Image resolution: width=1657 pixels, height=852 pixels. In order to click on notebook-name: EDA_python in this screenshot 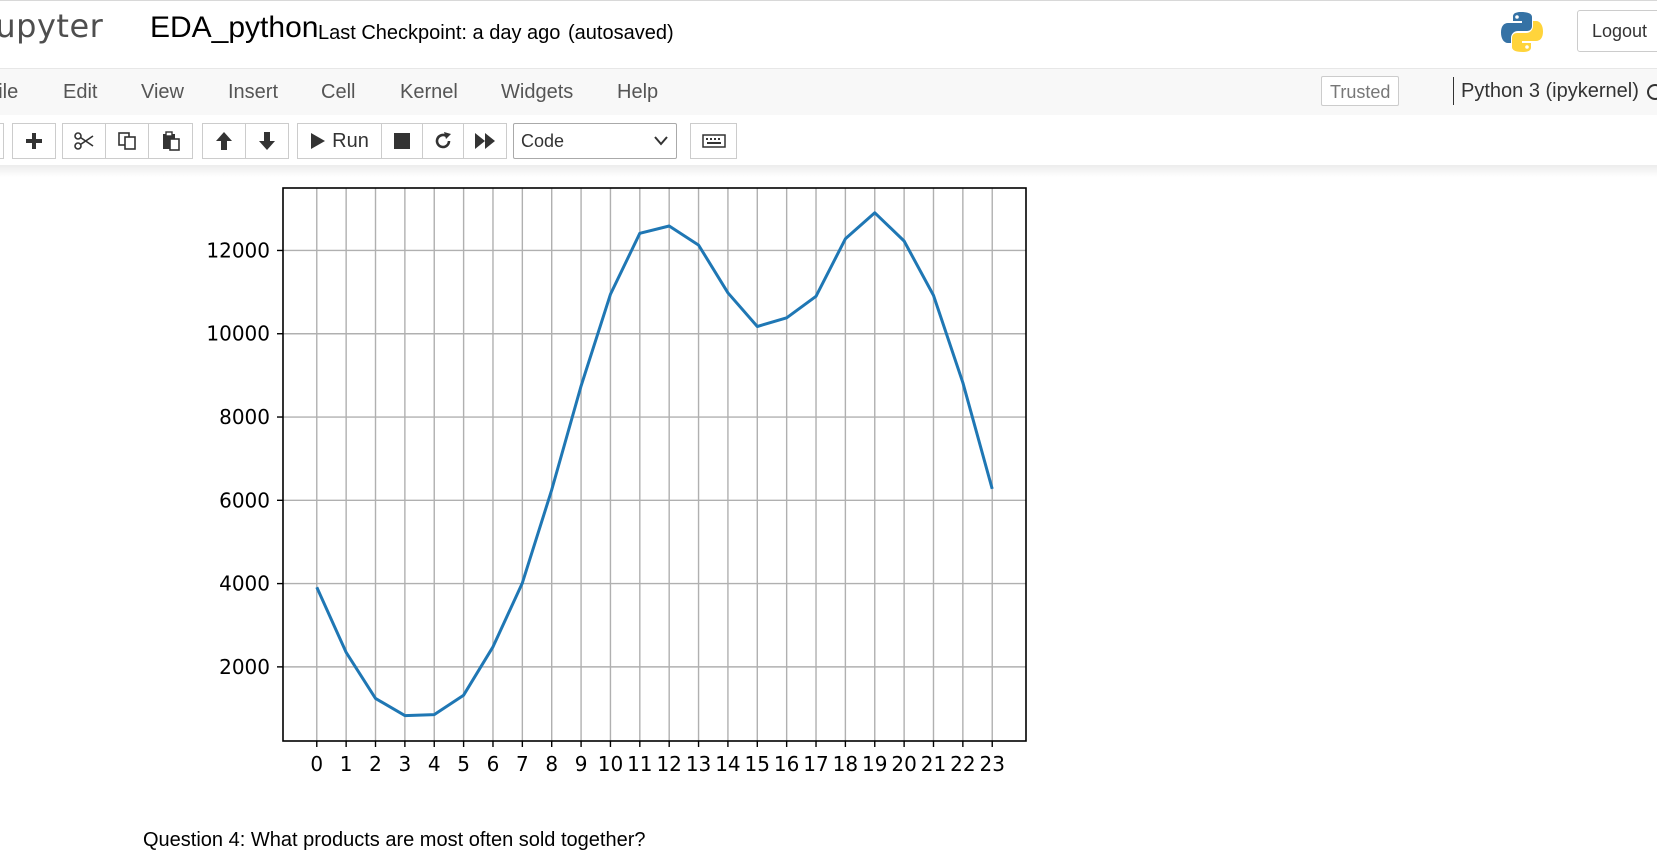, I will do `click(234, 27)`.